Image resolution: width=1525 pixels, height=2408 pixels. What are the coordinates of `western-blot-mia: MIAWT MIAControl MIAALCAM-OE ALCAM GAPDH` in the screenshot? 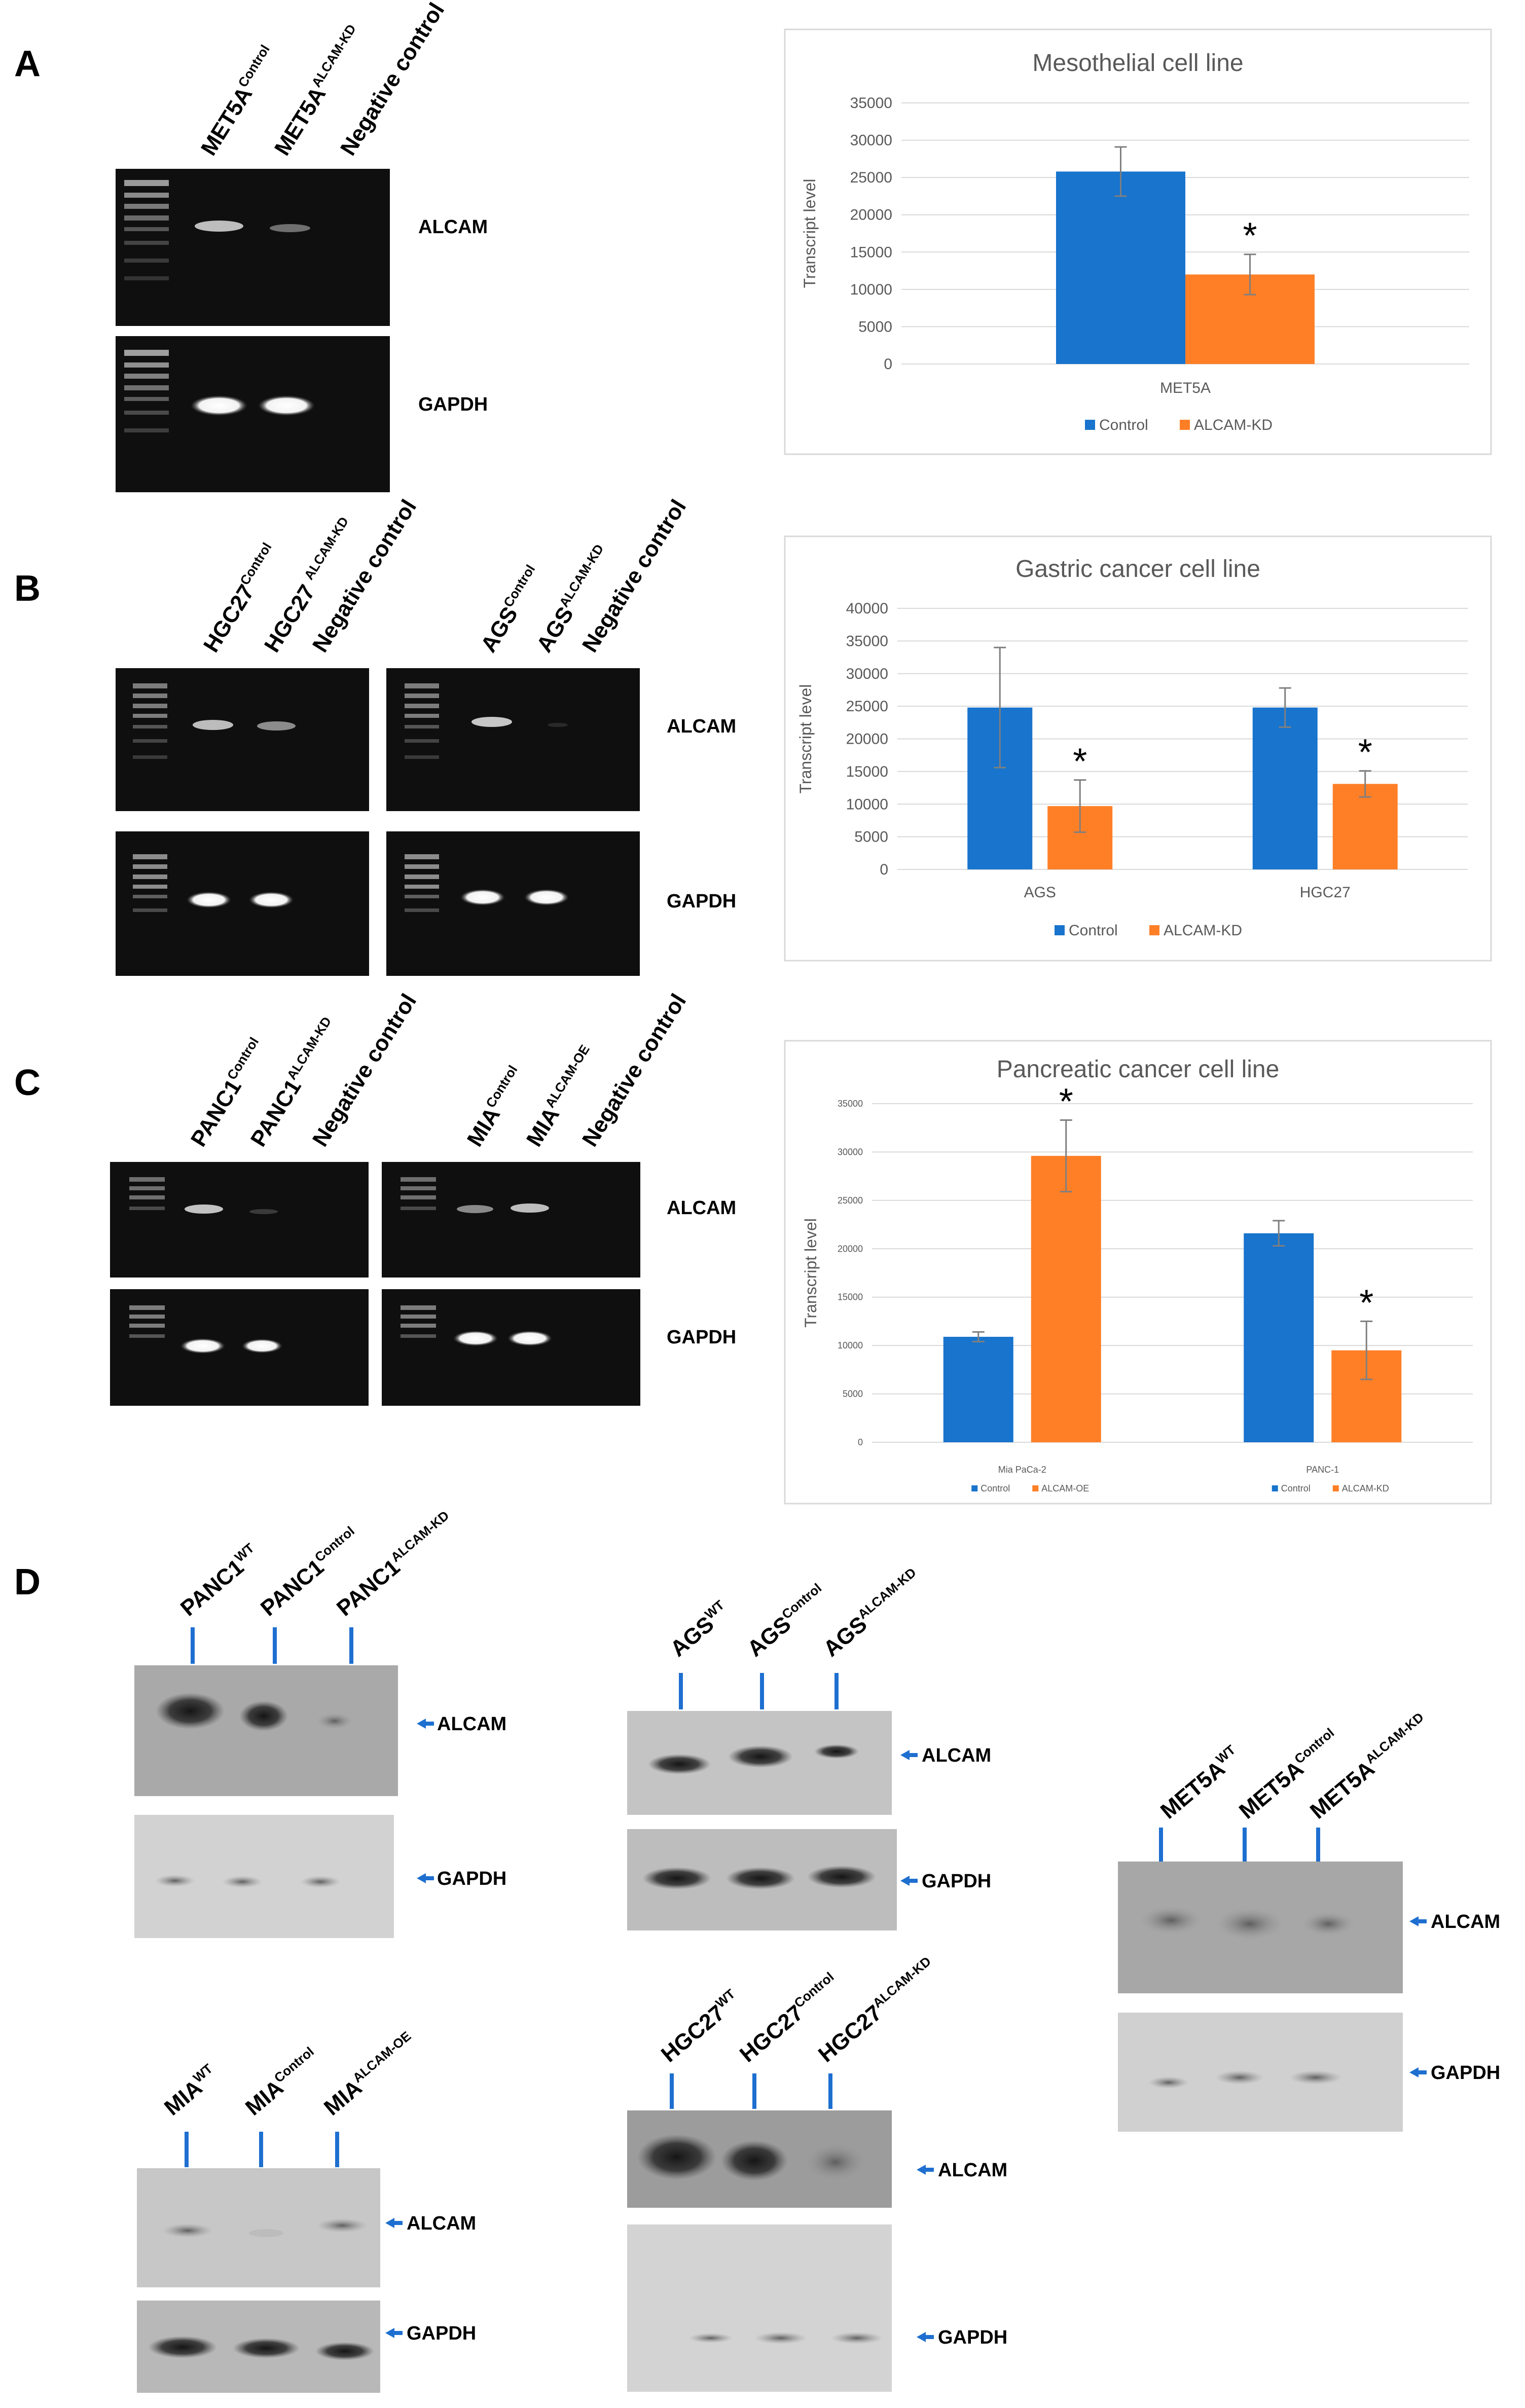 It's located at (306, 2210).